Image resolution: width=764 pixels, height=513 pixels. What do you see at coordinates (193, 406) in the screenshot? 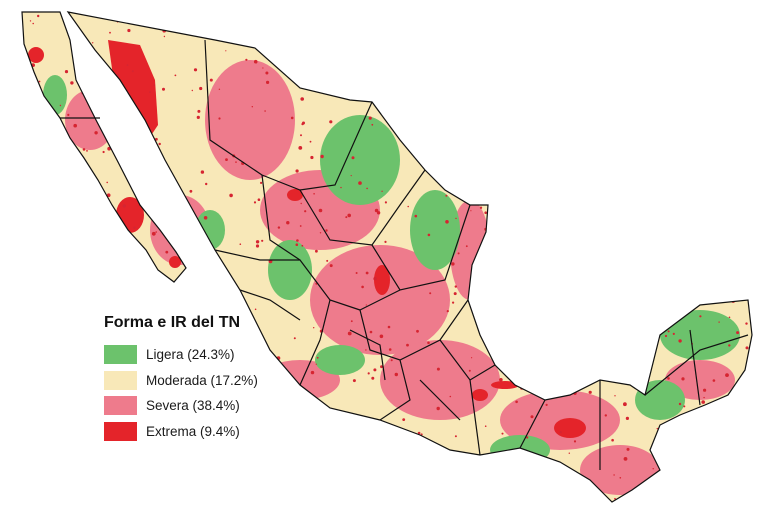
I see `legend-label-severa: Severa (38.4%)` at bounding box center [193, 406].